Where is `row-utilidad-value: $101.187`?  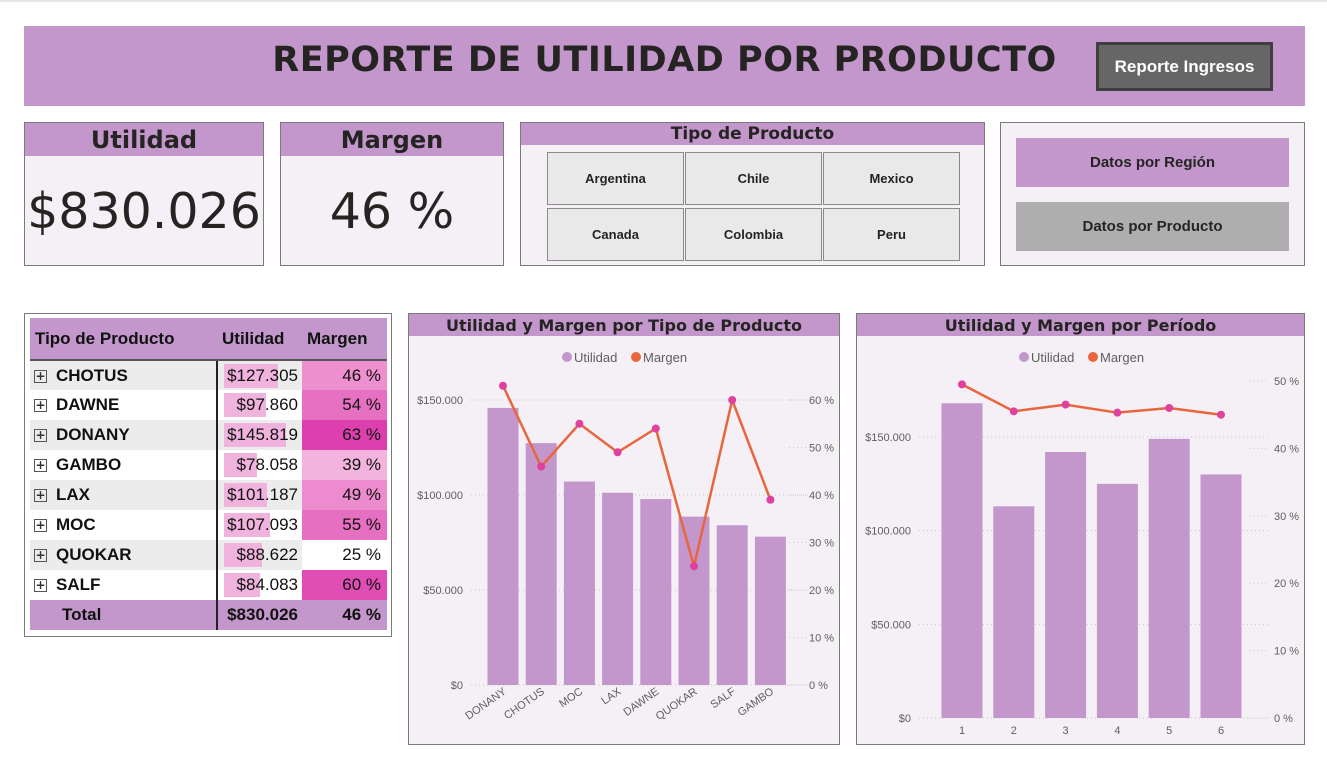
row-utilidad-value: $101.187 is located at coordinates (262, 494).